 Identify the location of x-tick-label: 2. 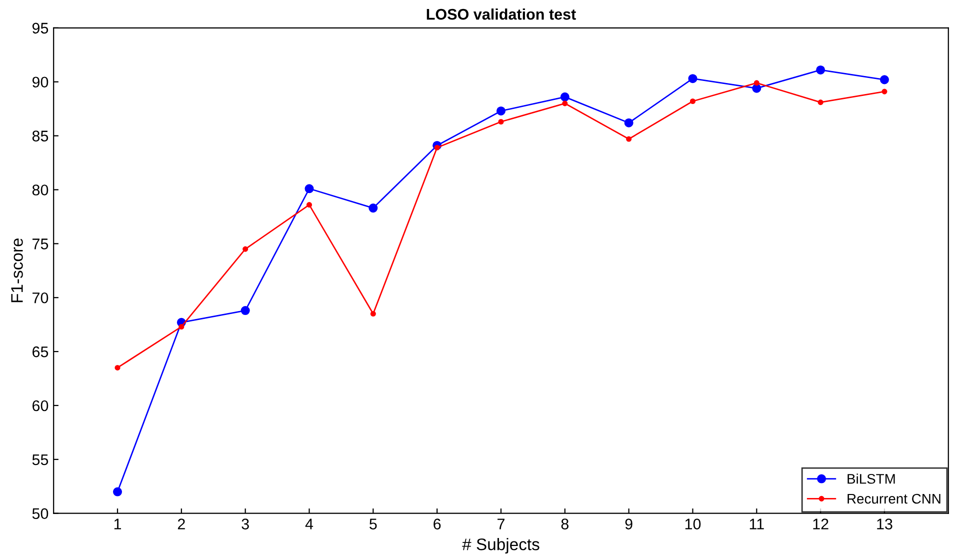
(181, 524).